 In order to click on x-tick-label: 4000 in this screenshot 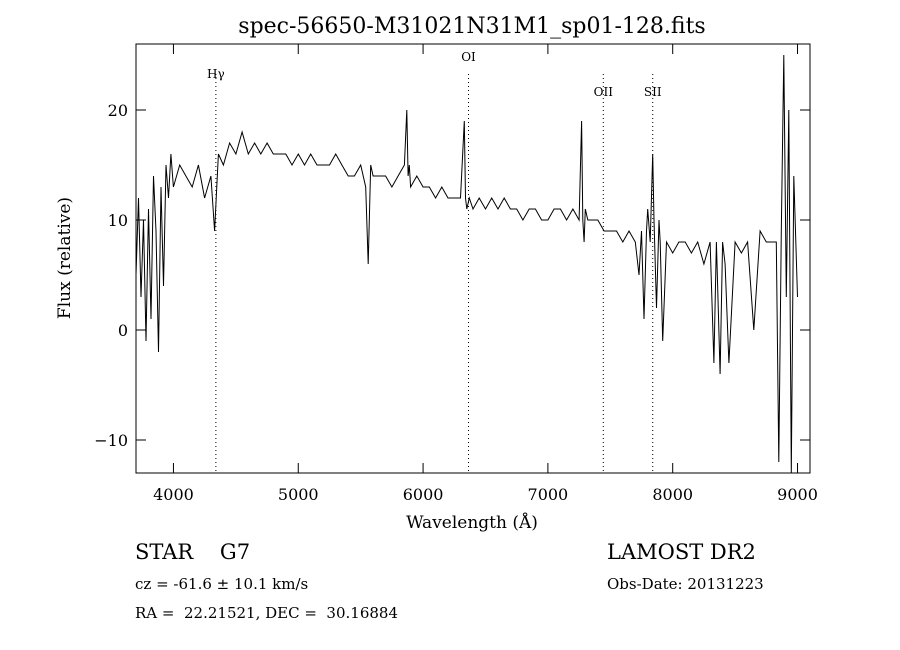, I will do `click(173, 494)`.